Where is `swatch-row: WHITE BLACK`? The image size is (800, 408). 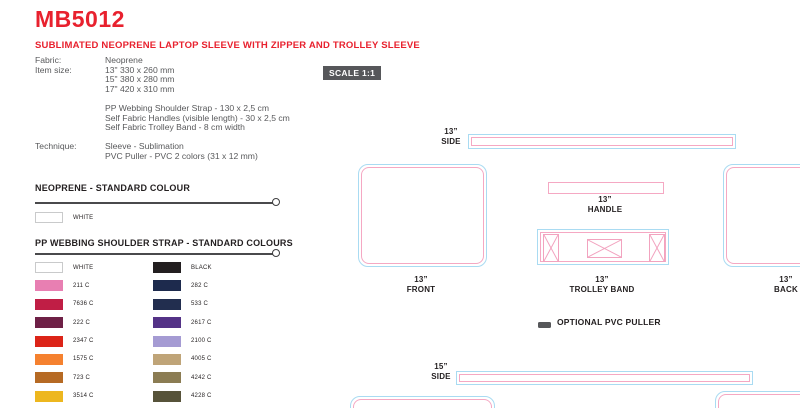 swatch-row: WHITE BLACK is located at coordinates (153, 267).